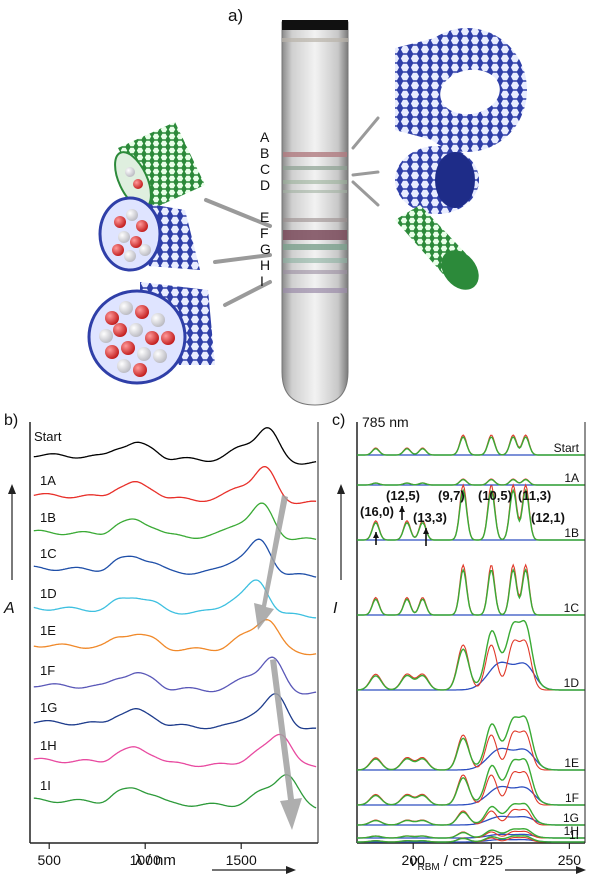  What do you see at coordinates (471, 820) in the screenshot?
I see `c-blue-fit-1G` at bounding box center [471, 820].